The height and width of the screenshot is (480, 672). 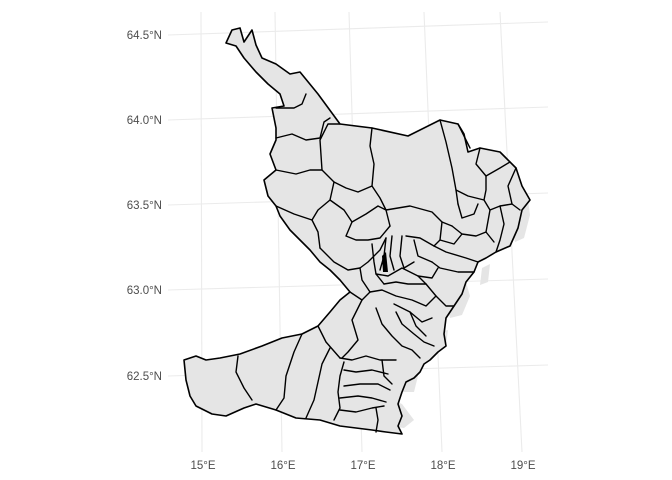 I want to click on x-axis: 15°E 16°E 17°E 18°E 19°E, so click(x=362, y=466).